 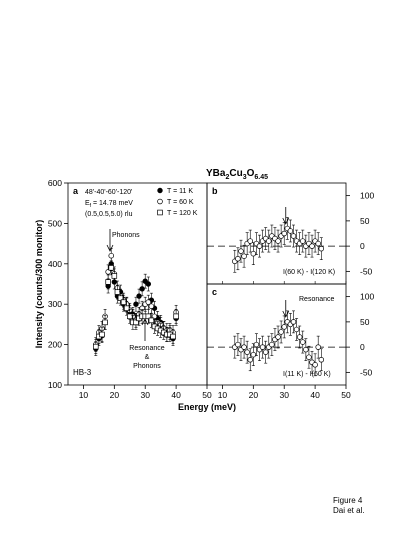 What do you see at coordinates (147, 366) in the screenshot?
I see `phonons2-label: Phonons` at bounding box center [147, 366].